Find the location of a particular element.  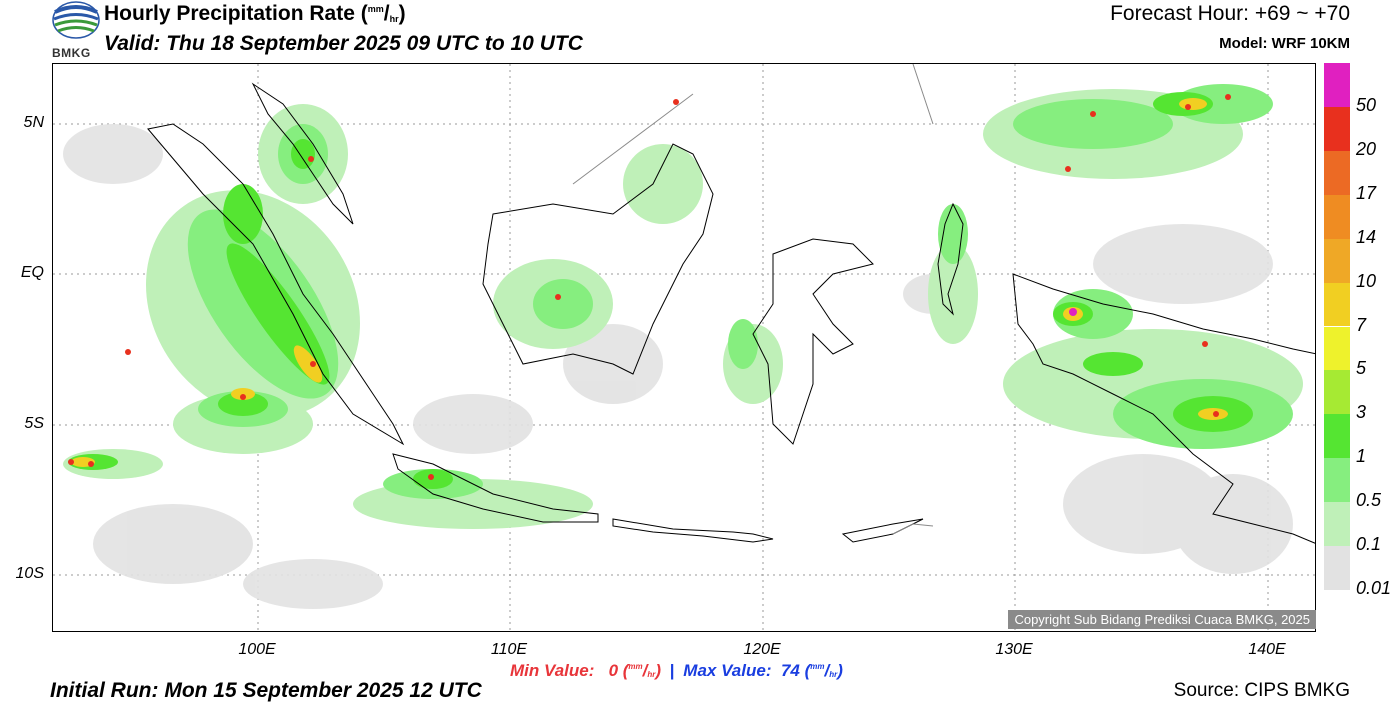

lon-label-130e: 130E is located at coordinates (1014, 649).